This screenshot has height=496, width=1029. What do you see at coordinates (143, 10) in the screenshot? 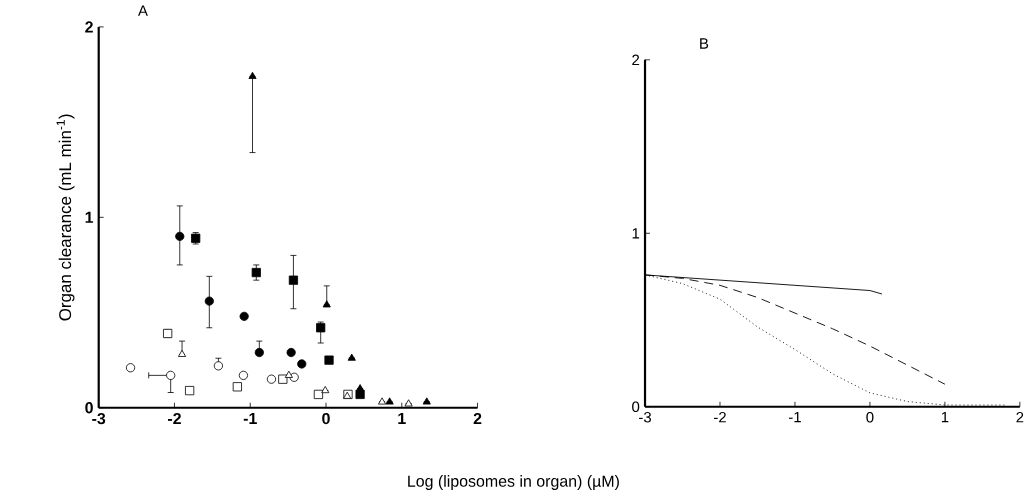
I see `chart-title: A` at bounding box center [143, 10].